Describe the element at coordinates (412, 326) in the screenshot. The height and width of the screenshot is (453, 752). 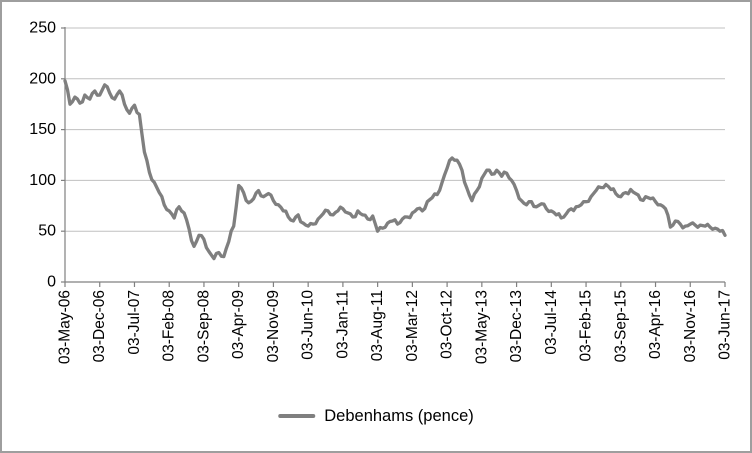
I see `x-tick-label: 03-Mar-12` at that location.